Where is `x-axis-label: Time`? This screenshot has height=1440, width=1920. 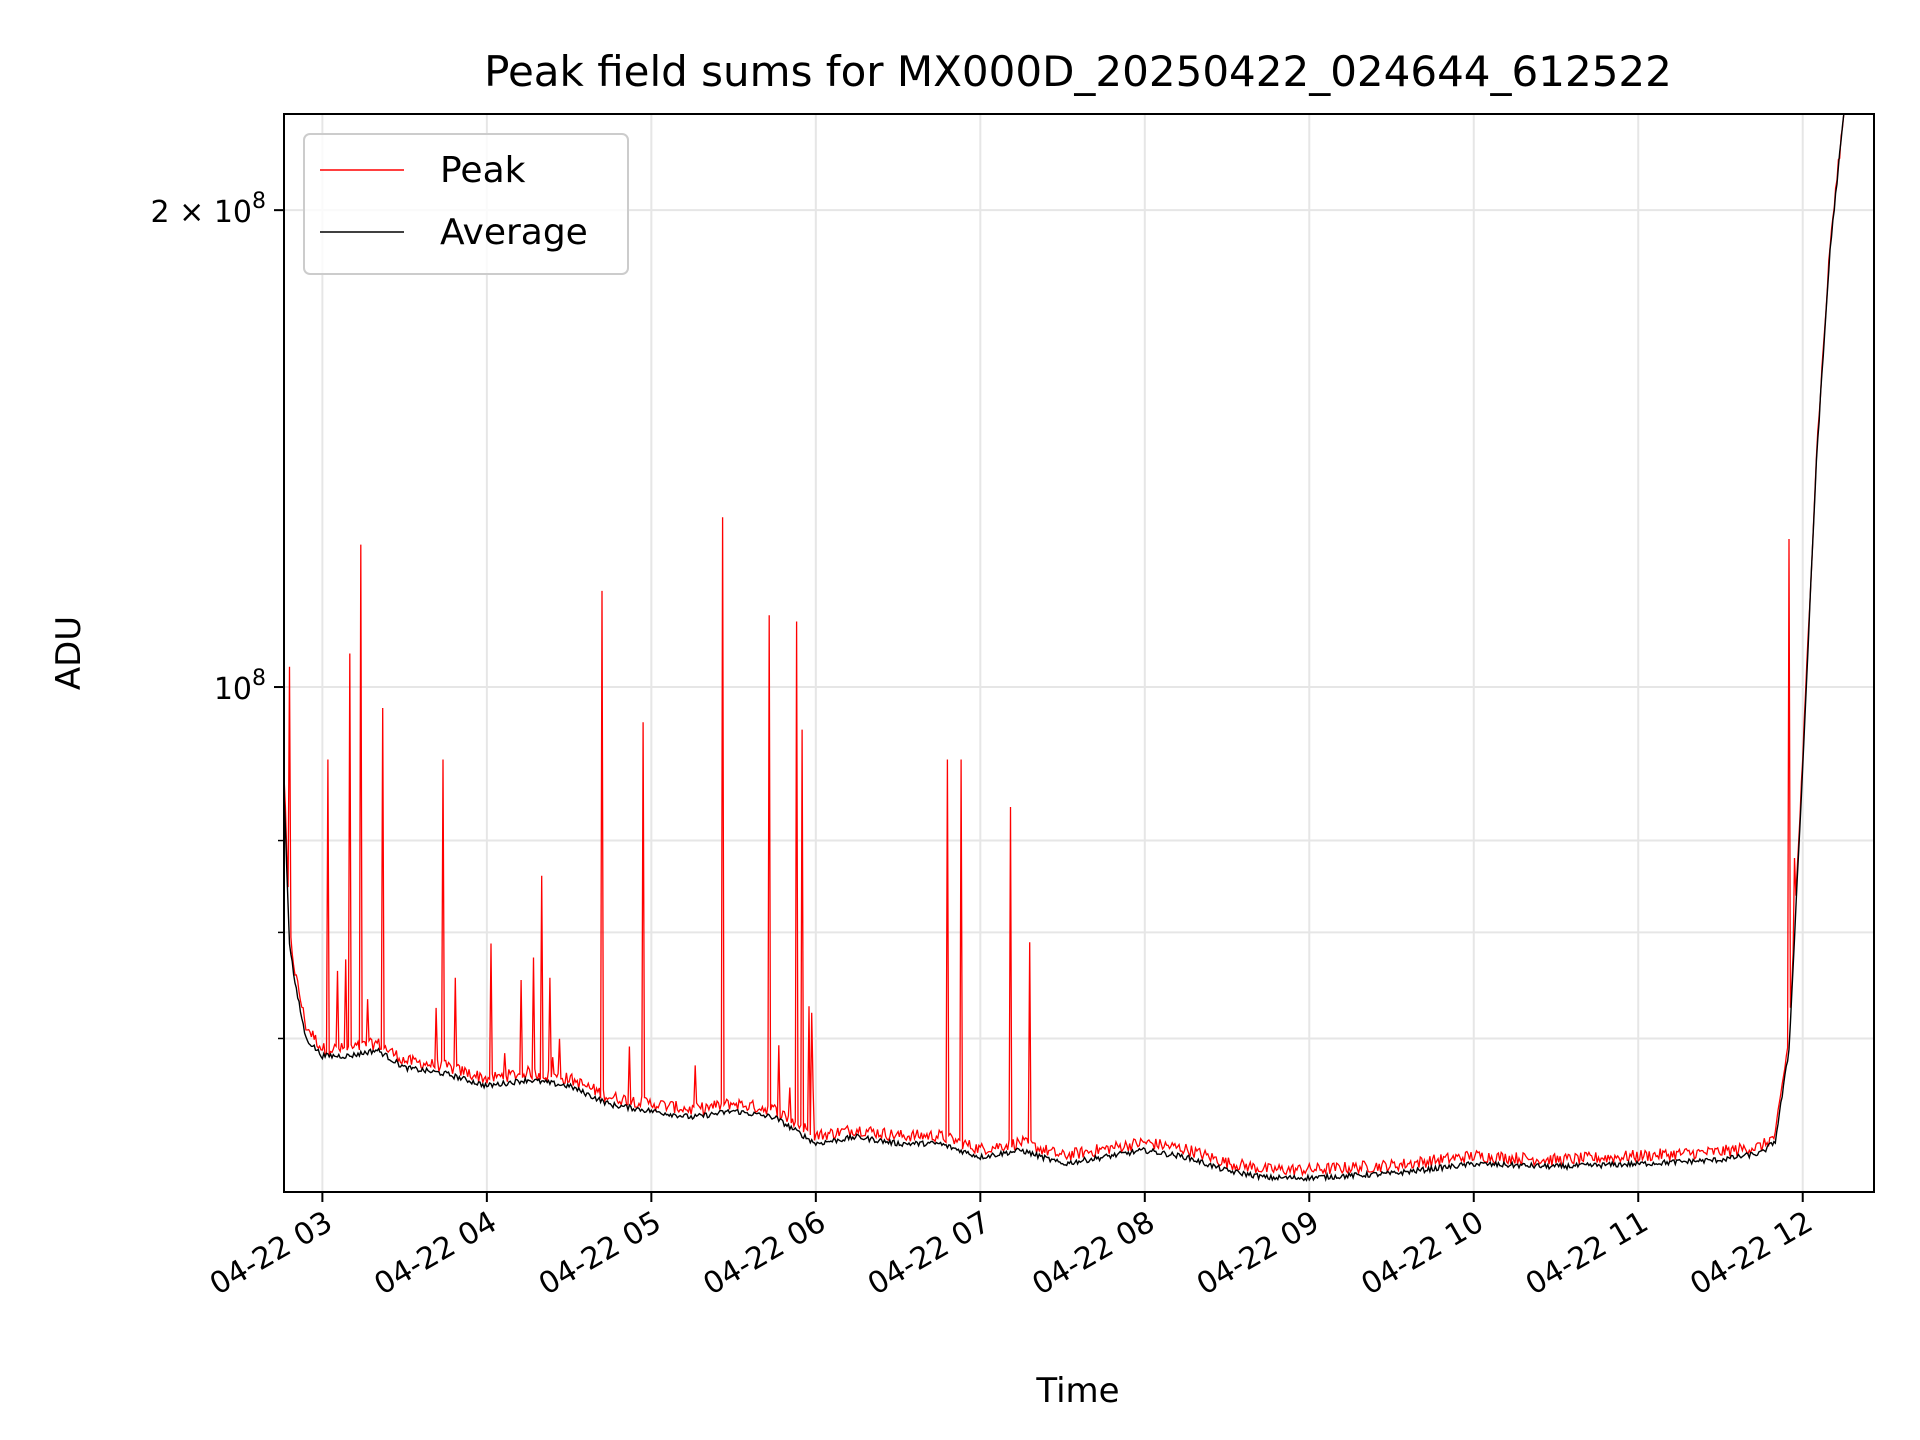 x-axis-label: Time is located at coordinates (1077, 1391).